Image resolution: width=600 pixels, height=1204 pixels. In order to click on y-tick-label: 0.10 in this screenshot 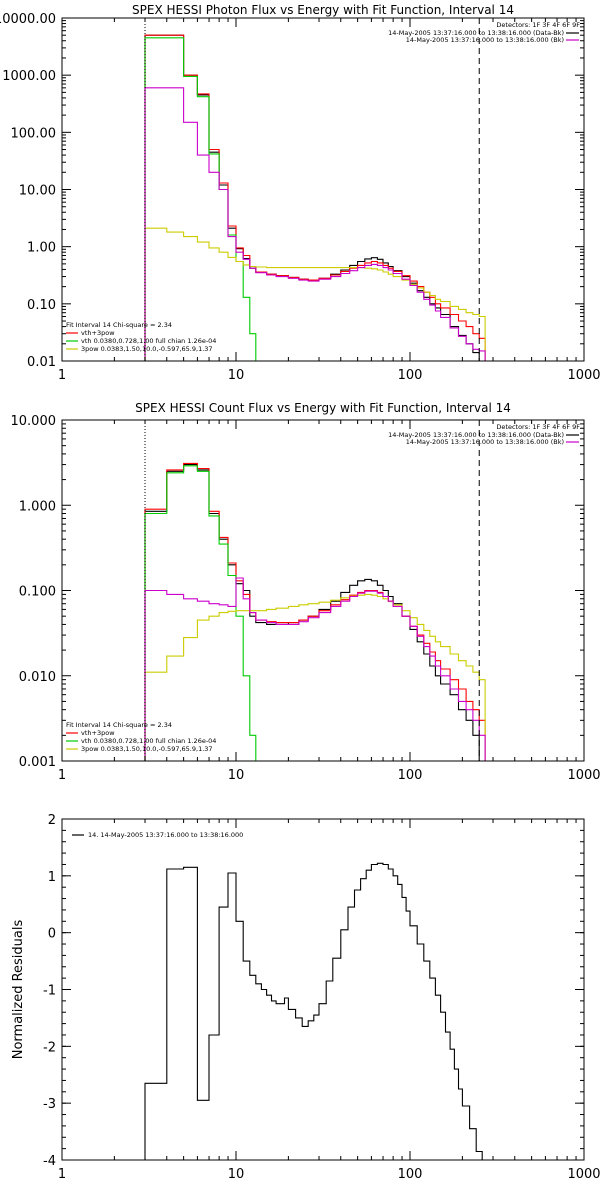, I will do `click(41, 305)`.